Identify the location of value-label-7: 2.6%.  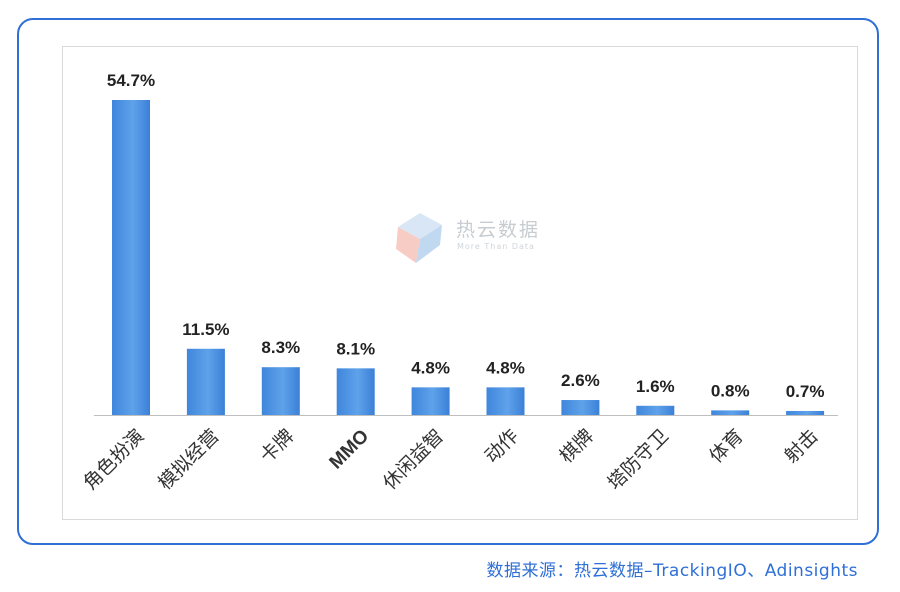
(580, 380).